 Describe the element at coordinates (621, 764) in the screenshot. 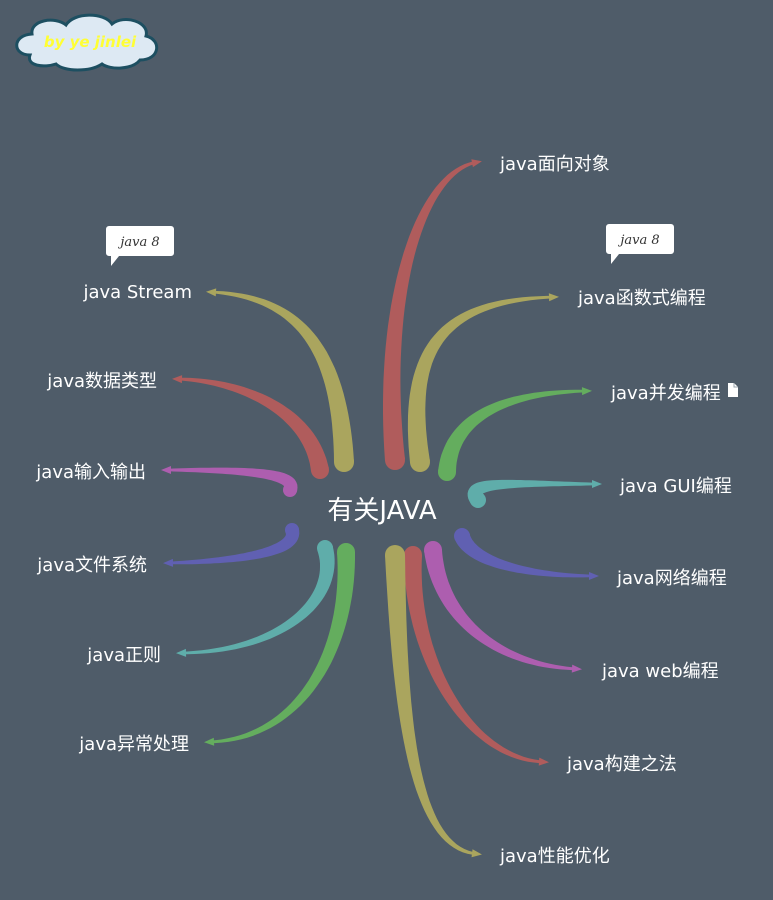

I see `branch-label: java构建之法` at that location.